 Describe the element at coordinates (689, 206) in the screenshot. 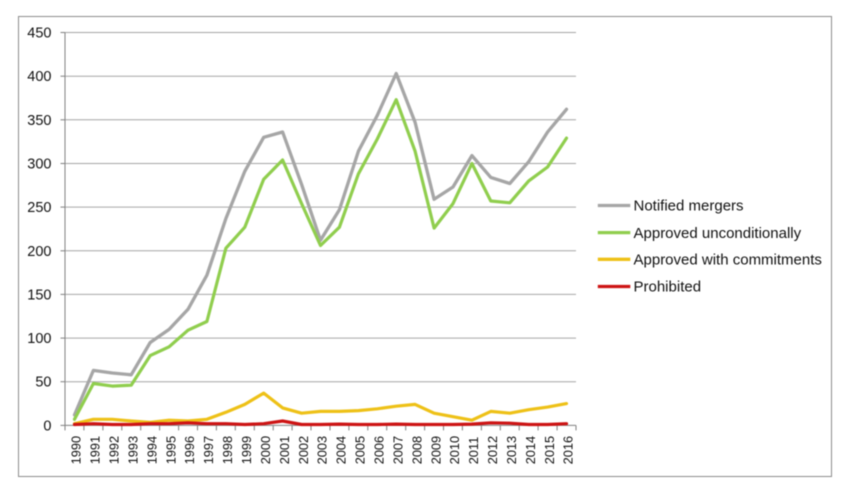

I see `svg-text: Notified mergers` at that location.